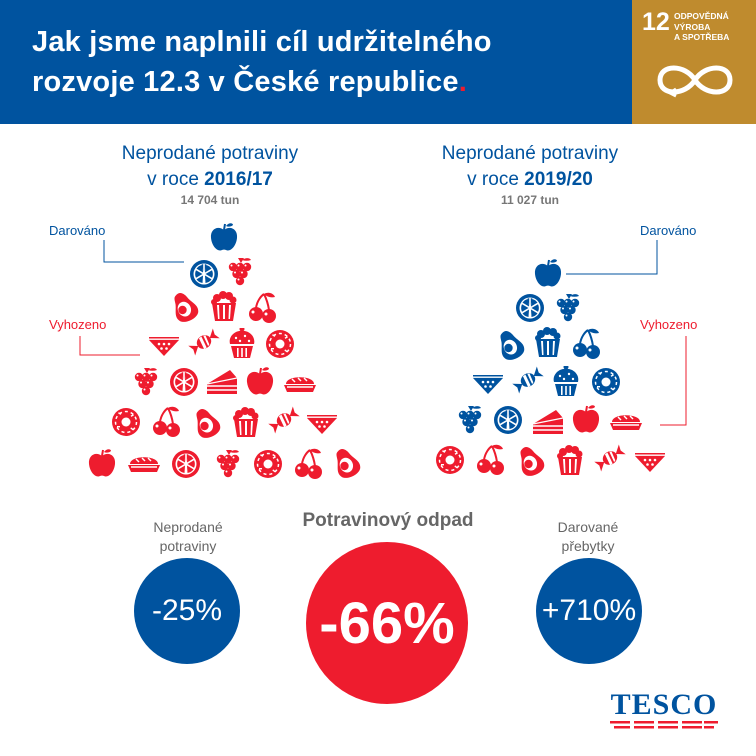 The width and height of the screenshot is (756, 756). Describe the element at coordinates (669, 324) in the screenshot. I see `right-wasted-label: Vyhozeno` at that location.